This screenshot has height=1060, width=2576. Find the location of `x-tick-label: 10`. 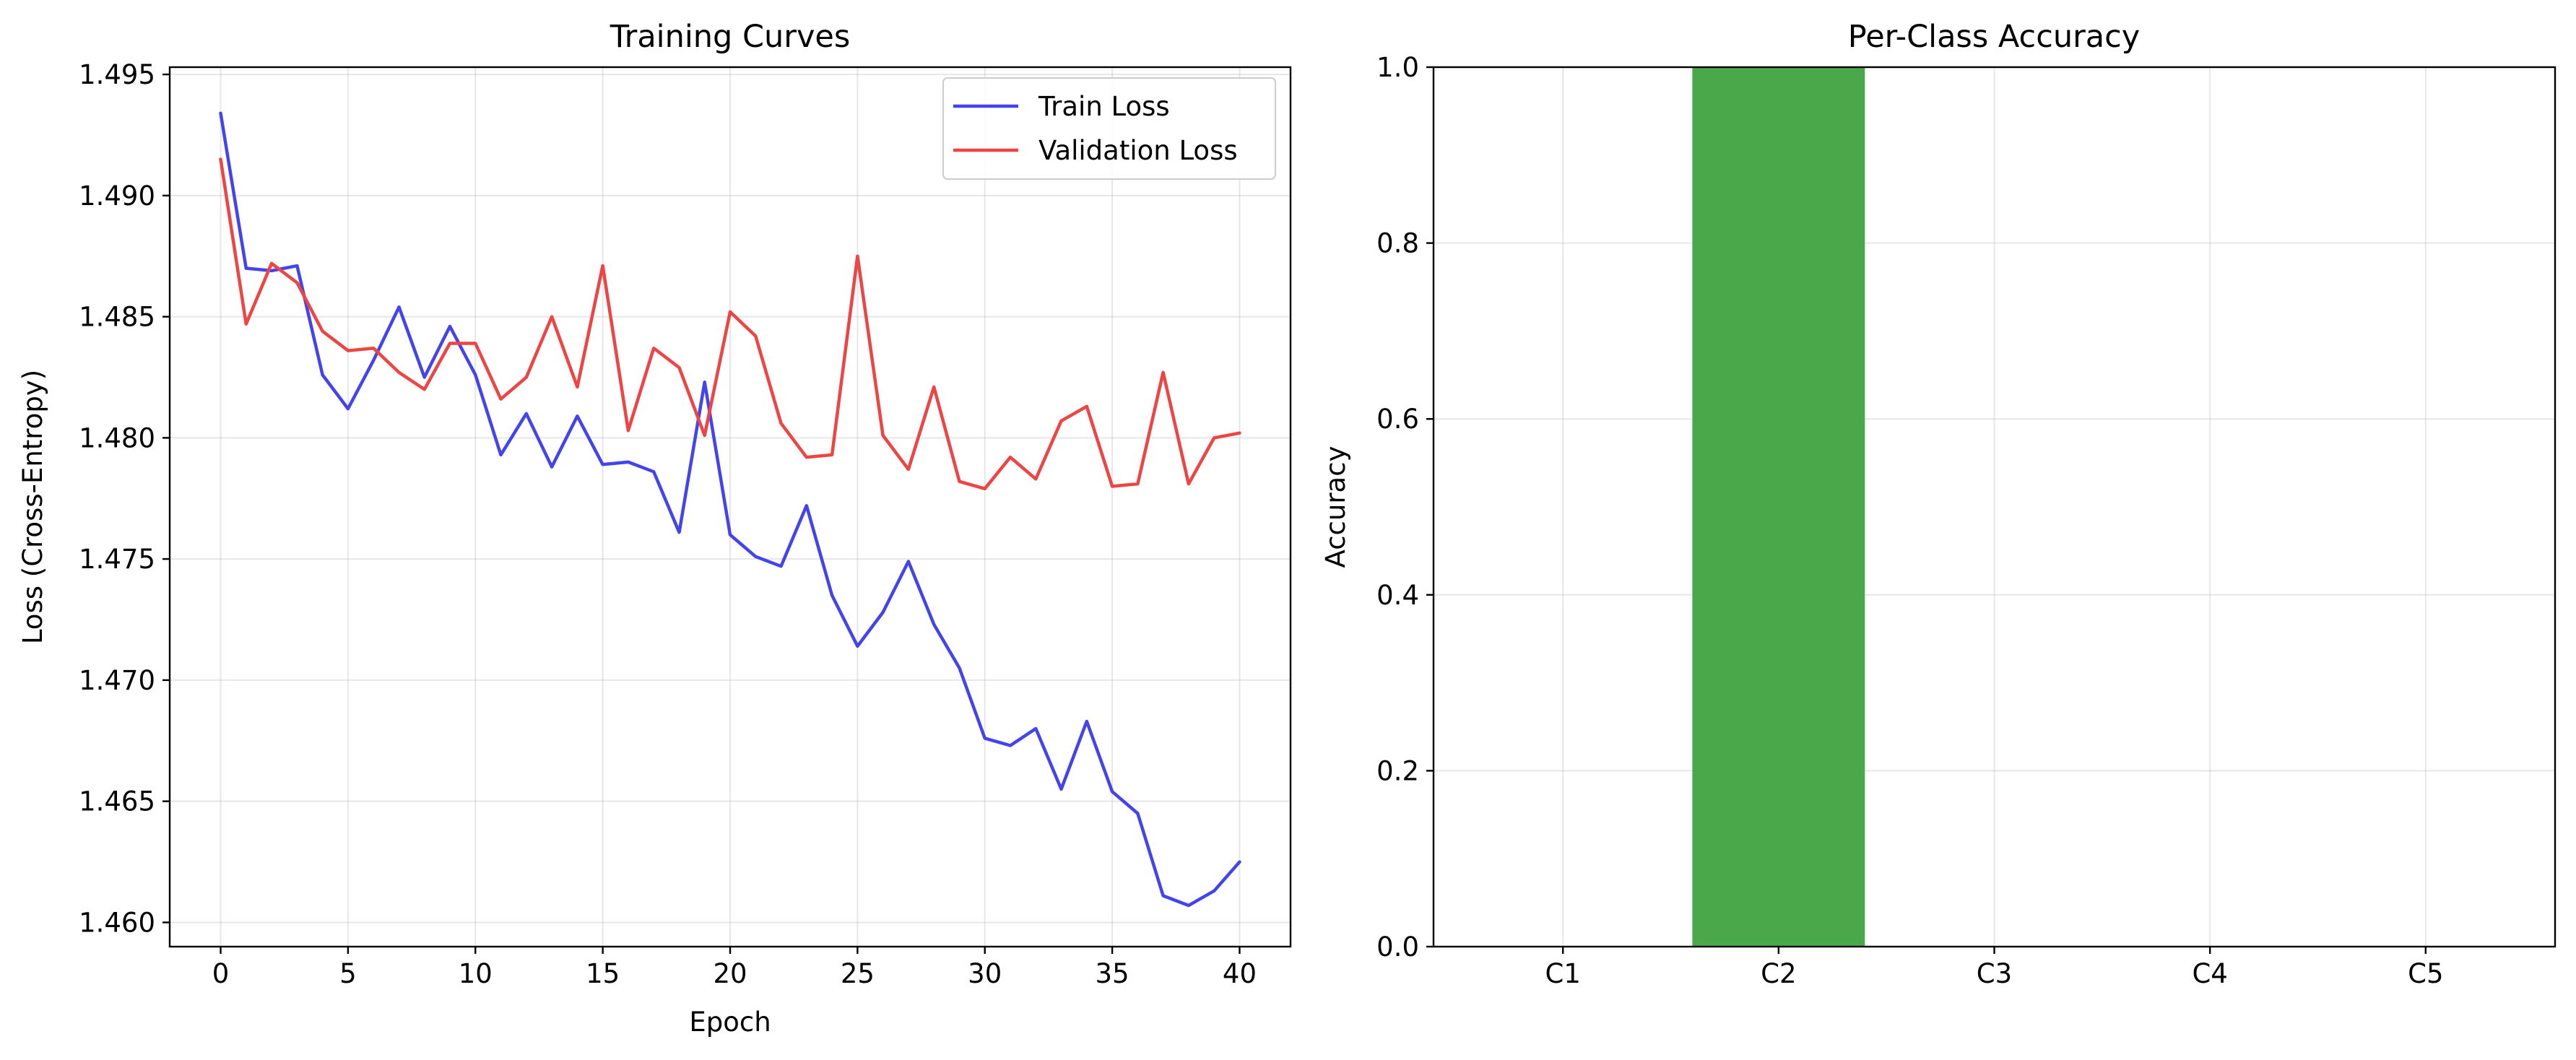

x-tick-label: 10 is located at coordinates (476, 973).